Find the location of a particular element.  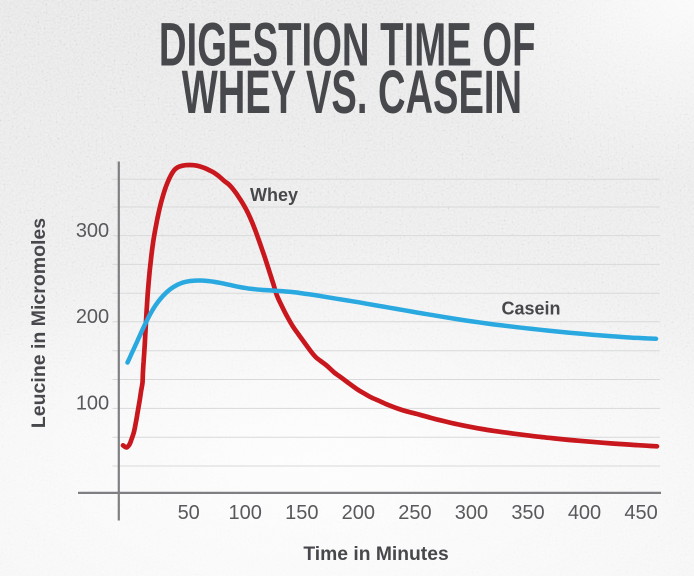

svg-text: 350 is located at coordinates (527, 513).